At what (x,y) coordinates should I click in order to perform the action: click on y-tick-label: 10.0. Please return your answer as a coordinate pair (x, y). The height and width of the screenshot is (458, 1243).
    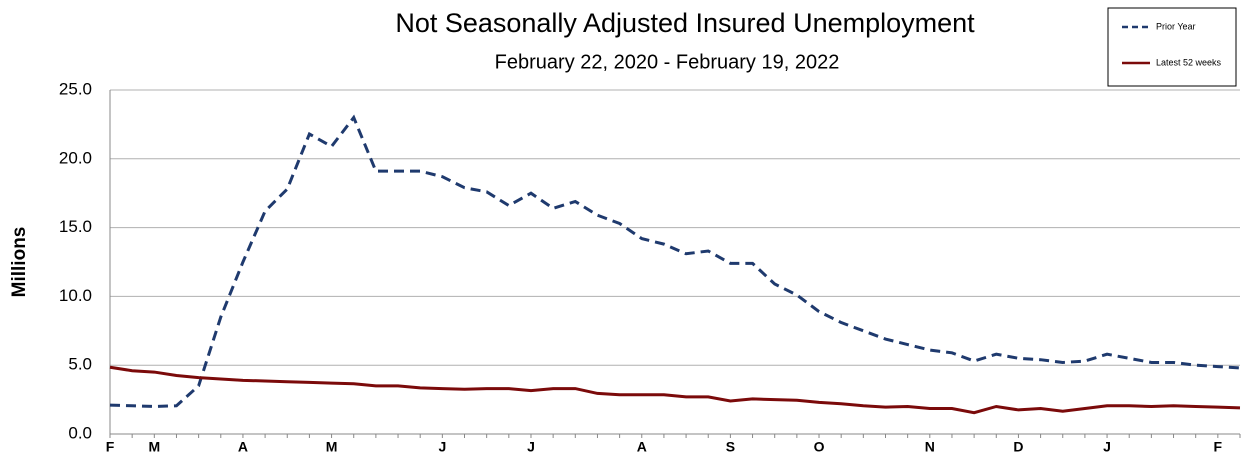
    Looking at the image, I should click on (75, 295).